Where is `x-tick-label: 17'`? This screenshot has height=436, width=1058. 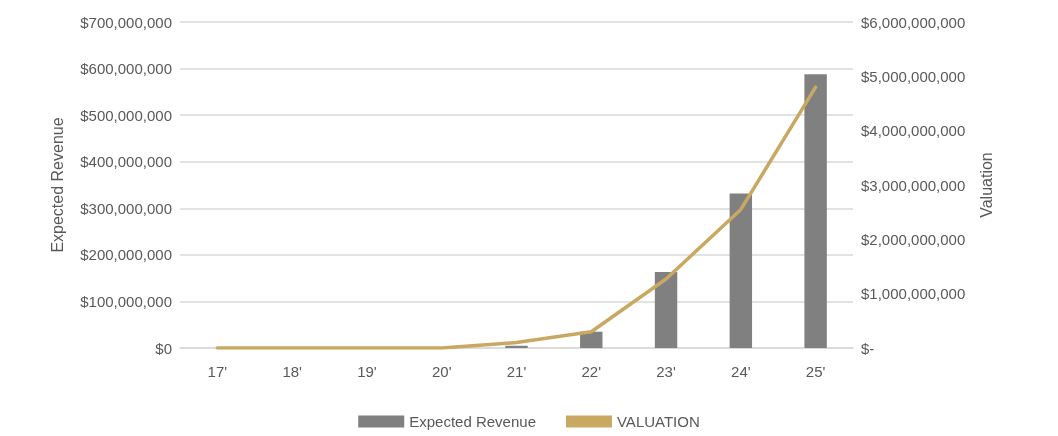
x-tick-label: 17' is located at coordinates (217, 371).